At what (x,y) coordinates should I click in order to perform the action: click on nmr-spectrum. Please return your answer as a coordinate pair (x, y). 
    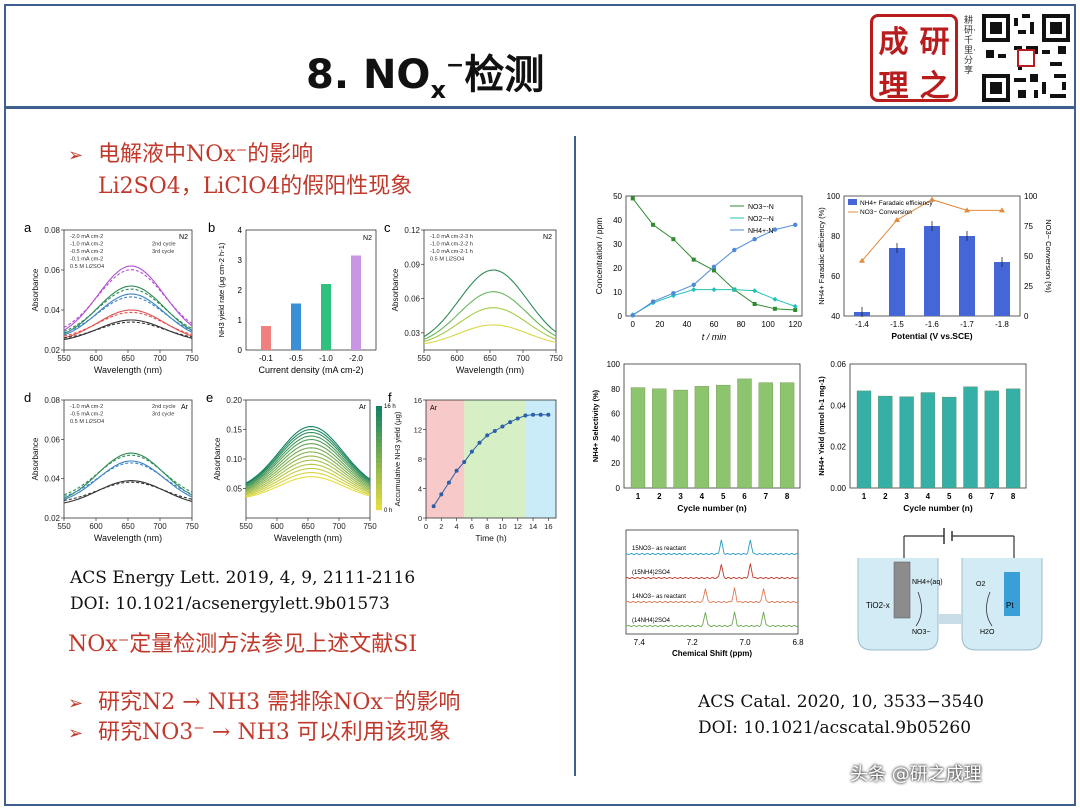
    Looking at the image, I should click on (712, 619).